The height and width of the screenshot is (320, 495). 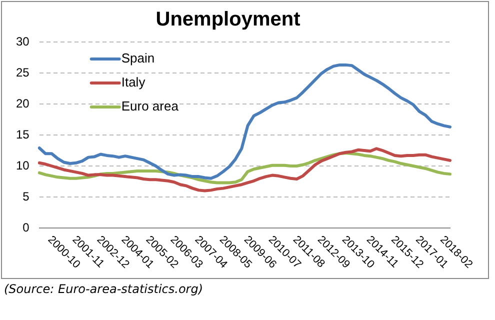 What do you see at coordinates (26, 227) in the screenshot?
I see `y-tick-label: 0` at bounding box center [26, 227].